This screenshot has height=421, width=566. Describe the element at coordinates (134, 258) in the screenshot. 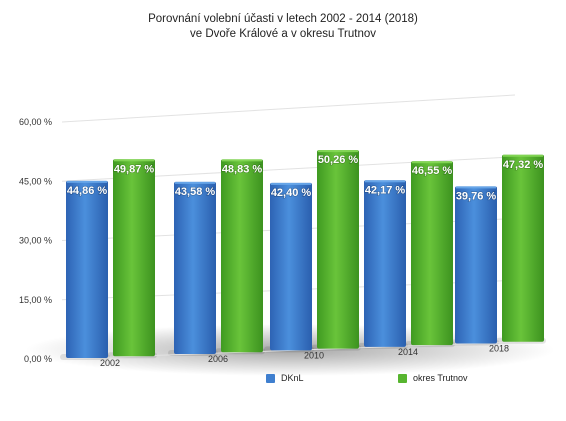

I see `bar-okres-trutnov-2002` at that location.